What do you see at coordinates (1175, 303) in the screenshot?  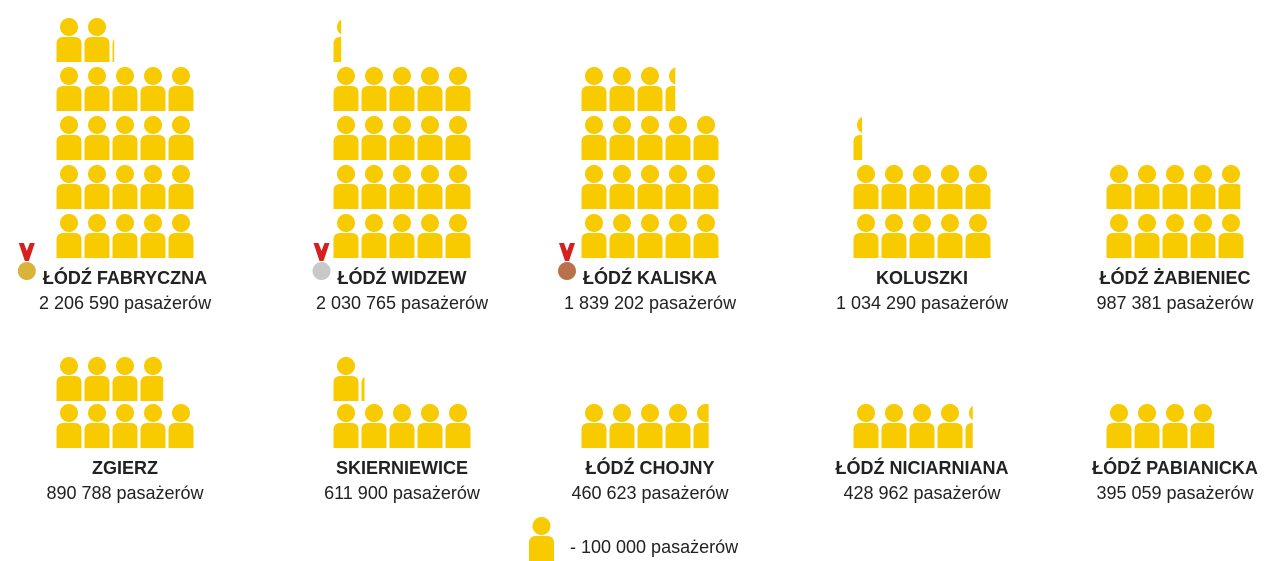 I see `passenger-count: 987 381 pasażerów` at bounding box center [1175, 303].